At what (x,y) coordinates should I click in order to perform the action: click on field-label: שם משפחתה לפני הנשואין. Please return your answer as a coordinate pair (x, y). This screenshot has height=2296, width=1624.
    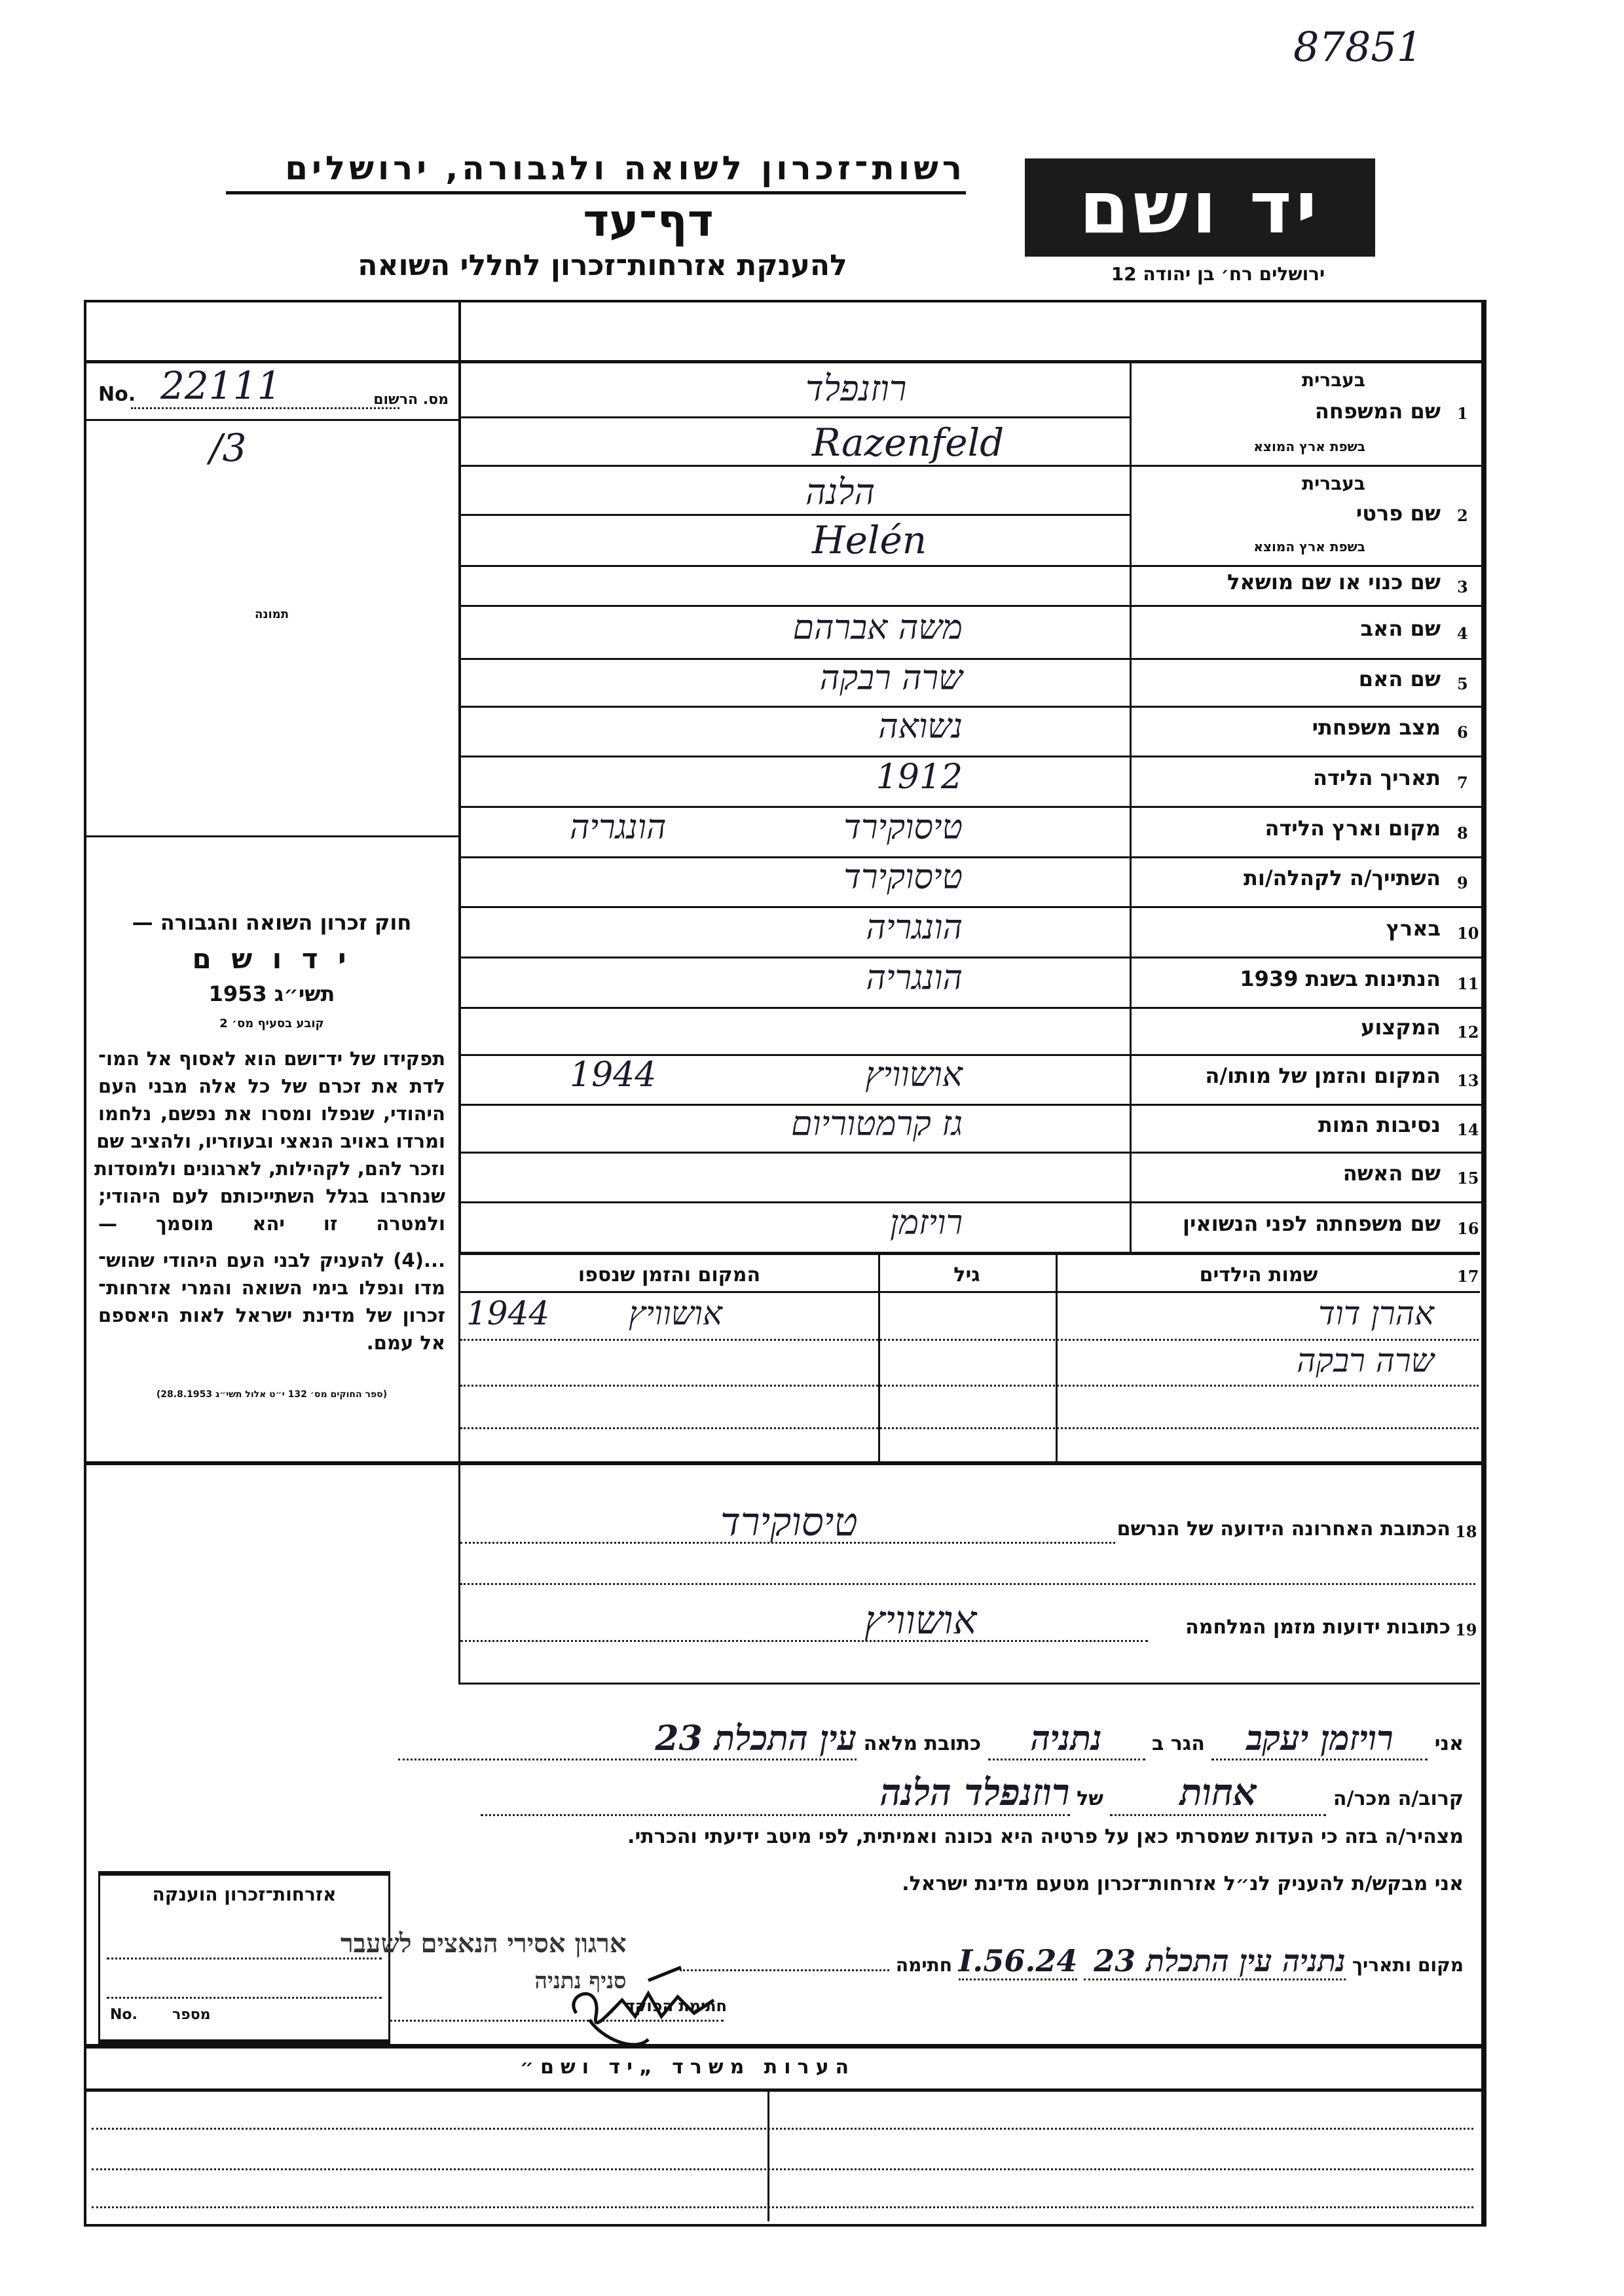
    Looking at the image, I should click on (1311, 1223).